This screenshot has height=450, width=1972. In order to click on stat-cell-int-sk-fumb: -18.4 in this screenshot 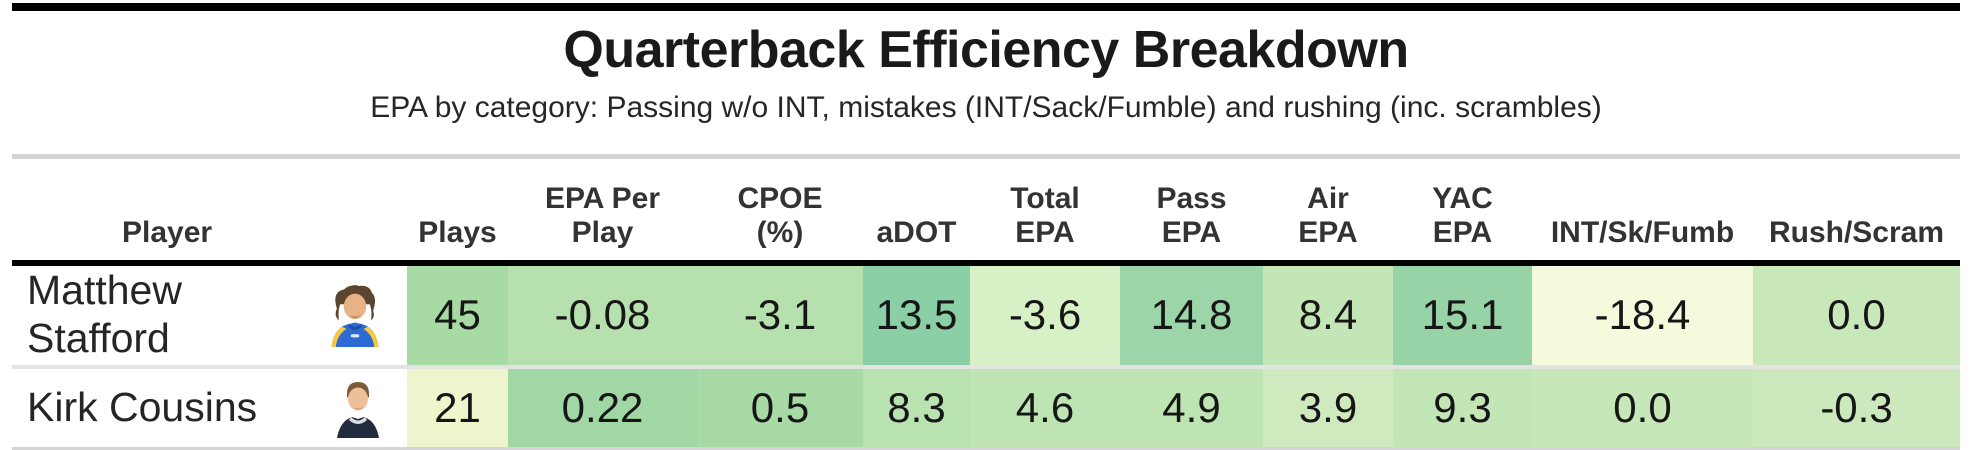, I will do `click(1642, 315)`.